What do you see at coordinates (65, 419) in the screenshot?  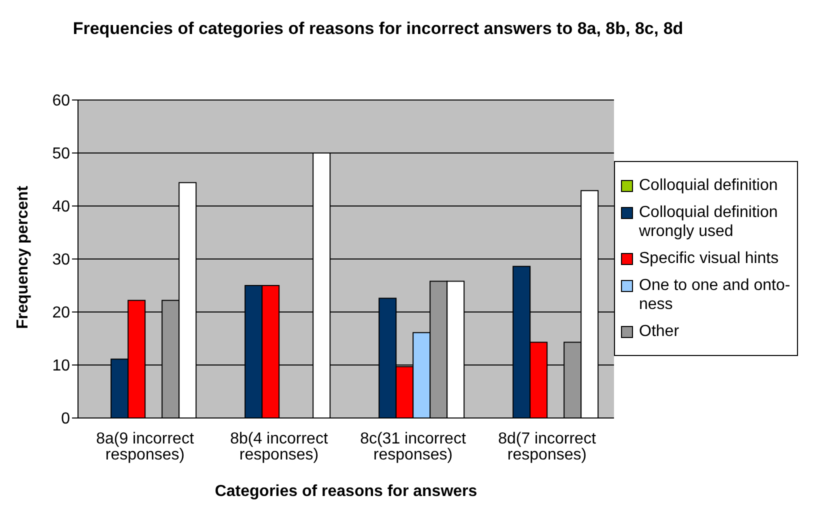 I see `y-tick-label: 0` at bounding box center [65, 419].